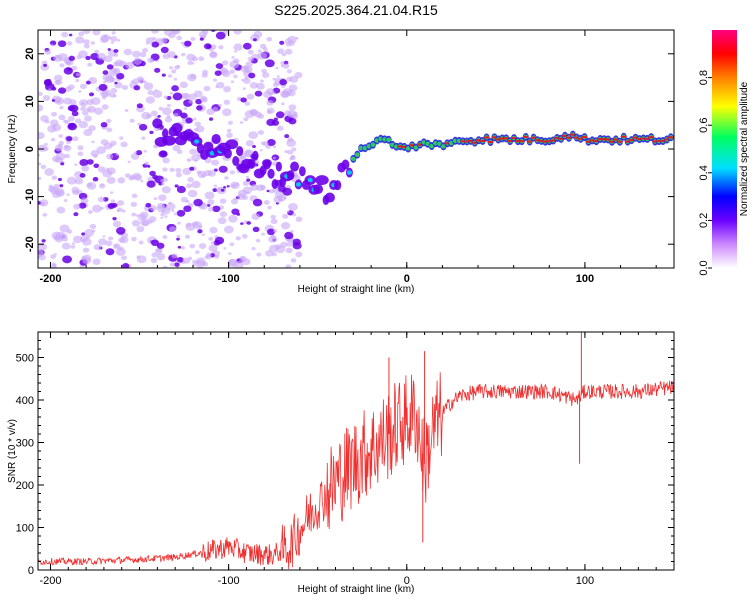 This screenshot has height=600, width=750. Describe the element at coordinates (25, 401) in the screenshot. I see `snr-ytick-label: 400` at that location.